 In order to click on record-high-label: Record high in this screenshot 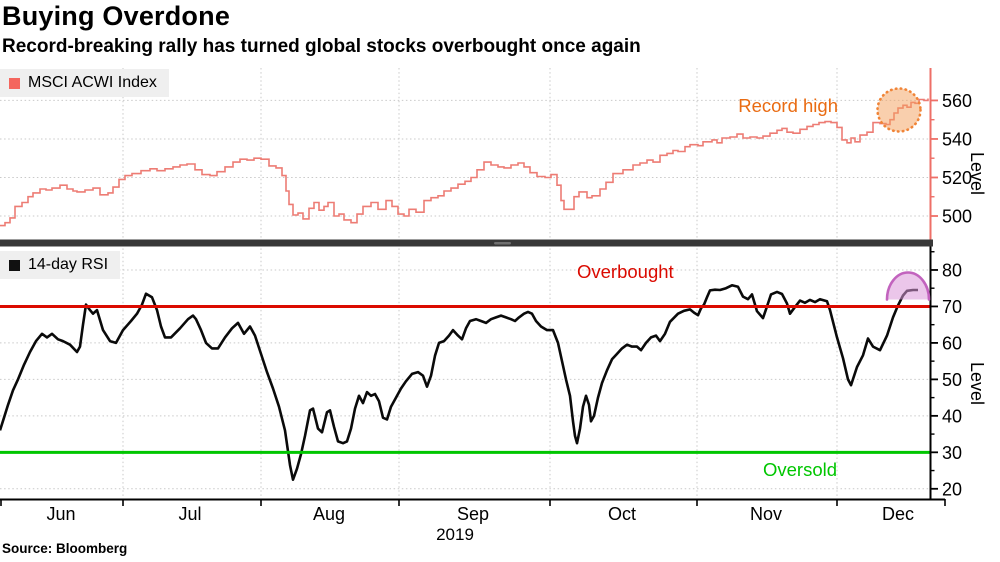, I will do `click(788, 105)`.